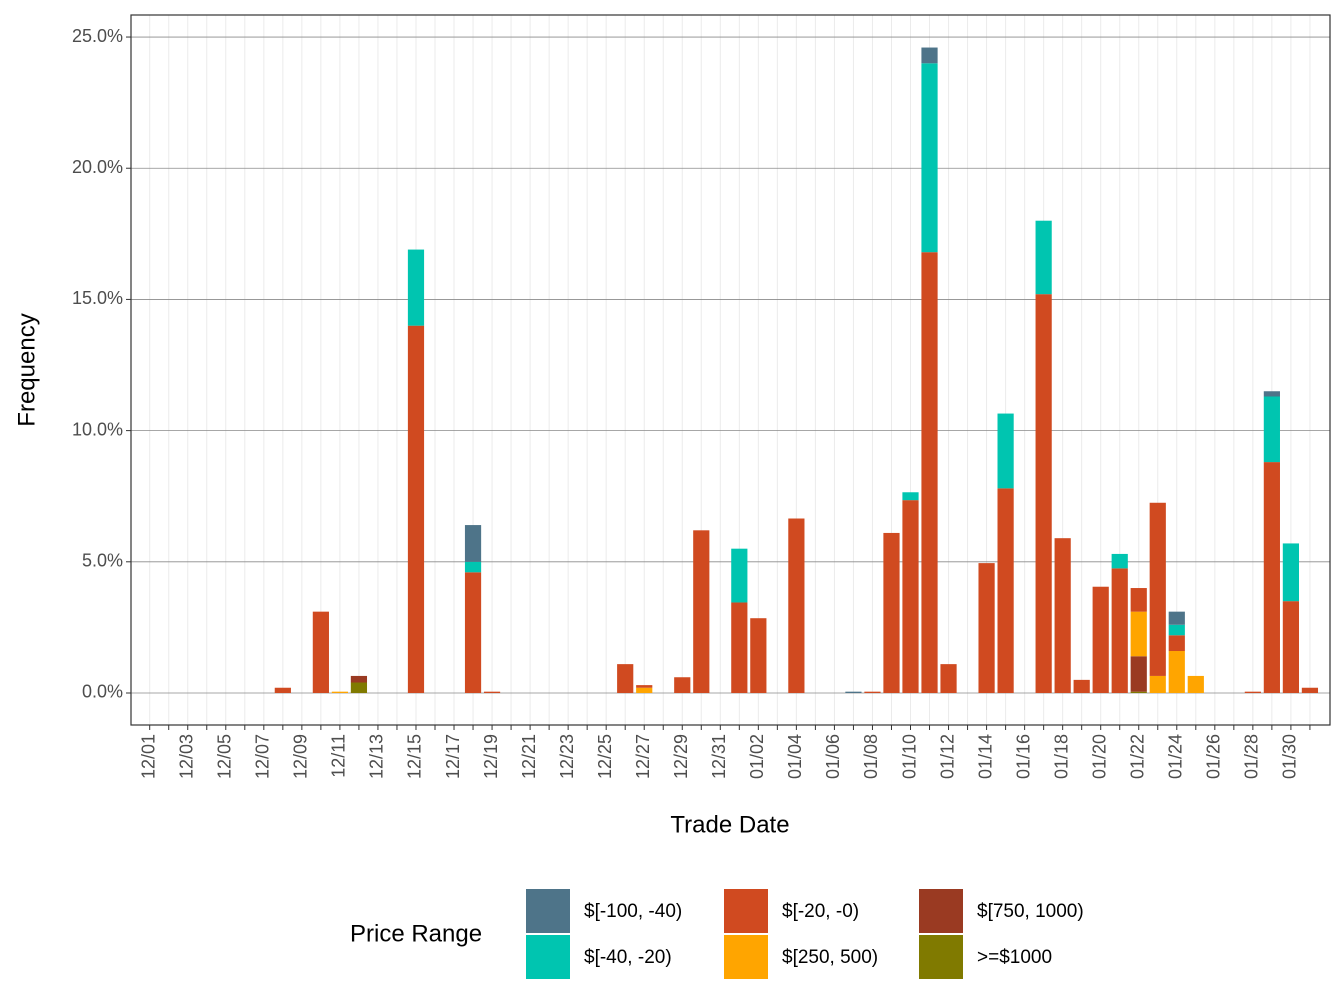 This screenshot has height=1008, width=1344. I want to click on x-tick-label: 01/04, so click(795, 756).